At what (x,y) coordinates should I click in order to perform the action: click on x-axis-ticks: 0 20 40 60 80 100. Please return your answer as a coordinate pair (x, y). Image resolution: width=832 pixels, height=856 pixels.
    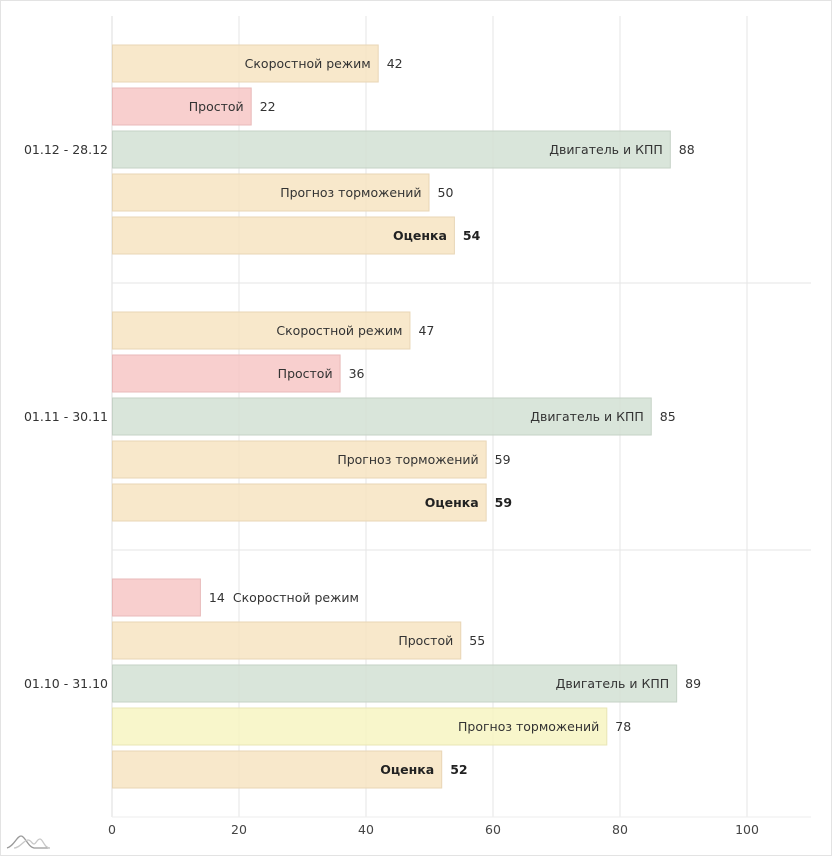
    Looking at the image, I should click on (433, 829).